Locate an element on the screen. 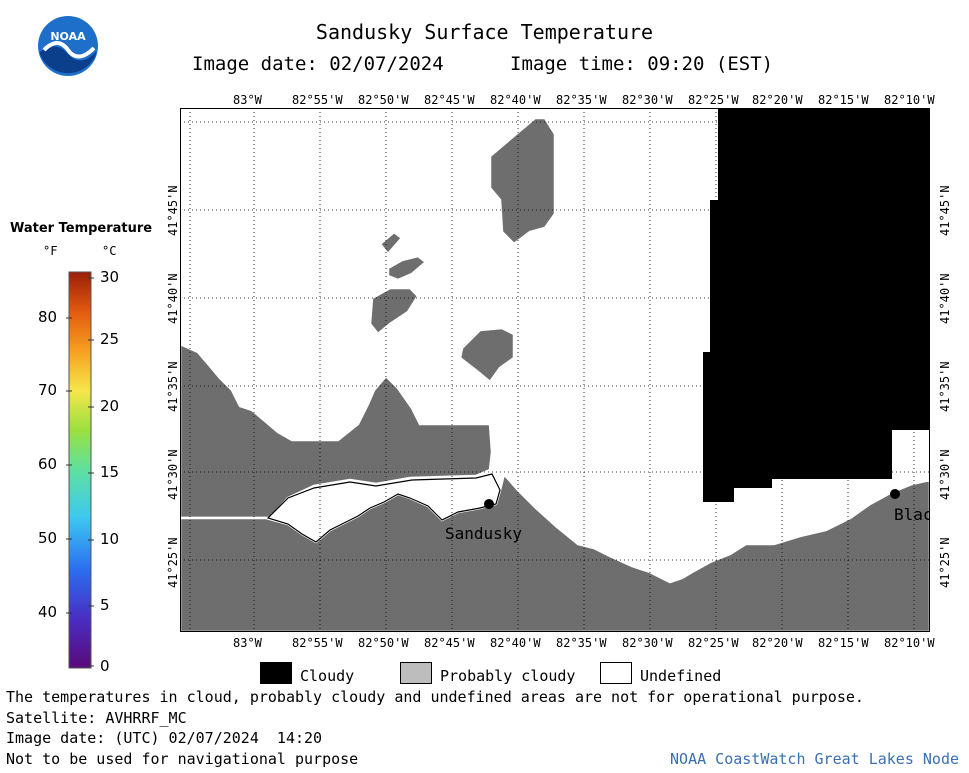  cloud-region is located at coordinates (816, 305).